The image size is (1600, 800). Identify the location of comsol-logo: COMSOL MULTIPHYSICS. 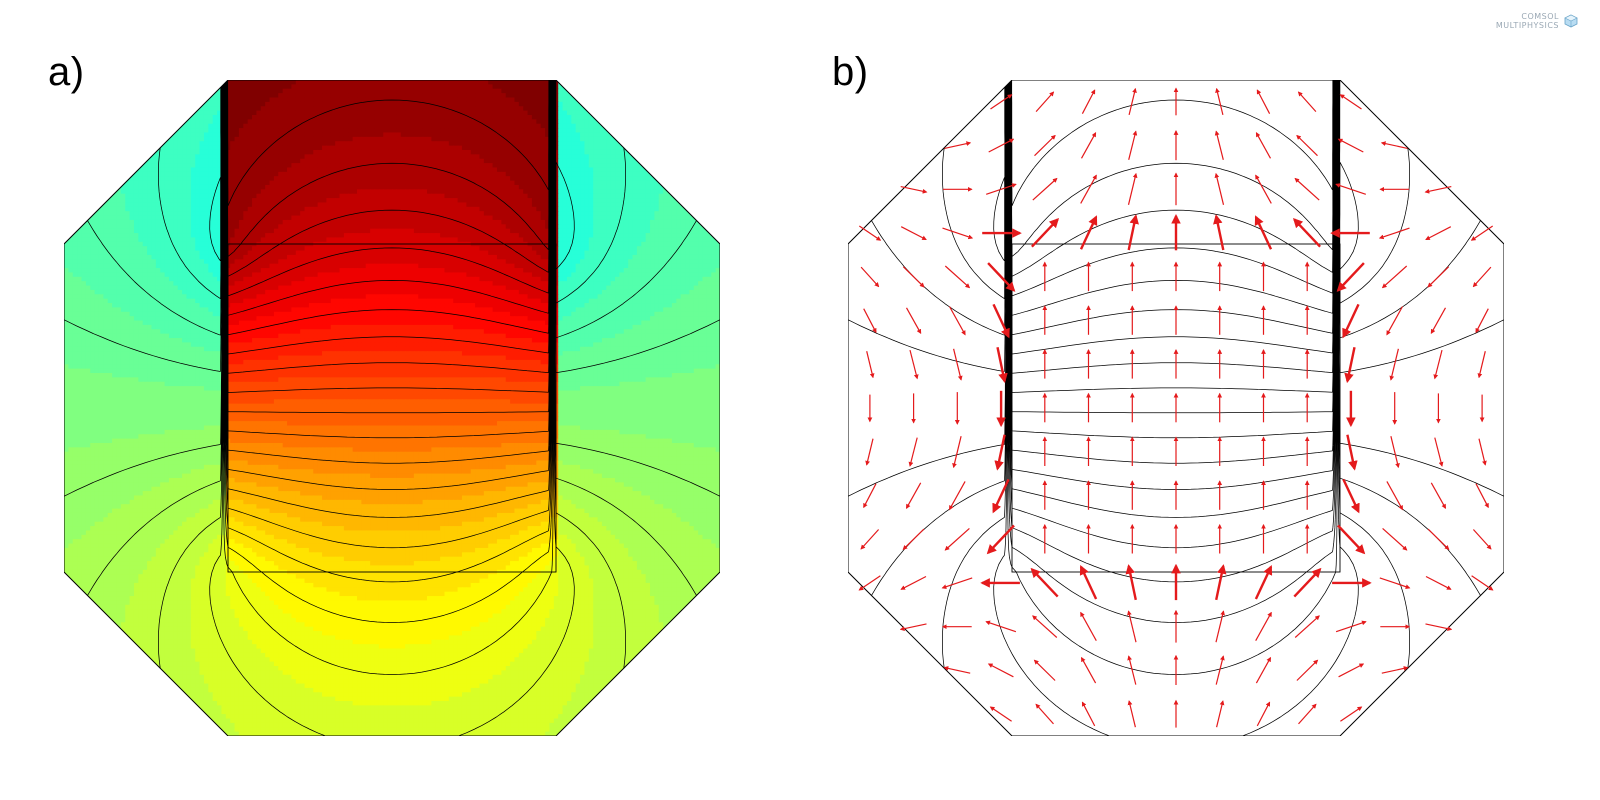
(1537, 21).